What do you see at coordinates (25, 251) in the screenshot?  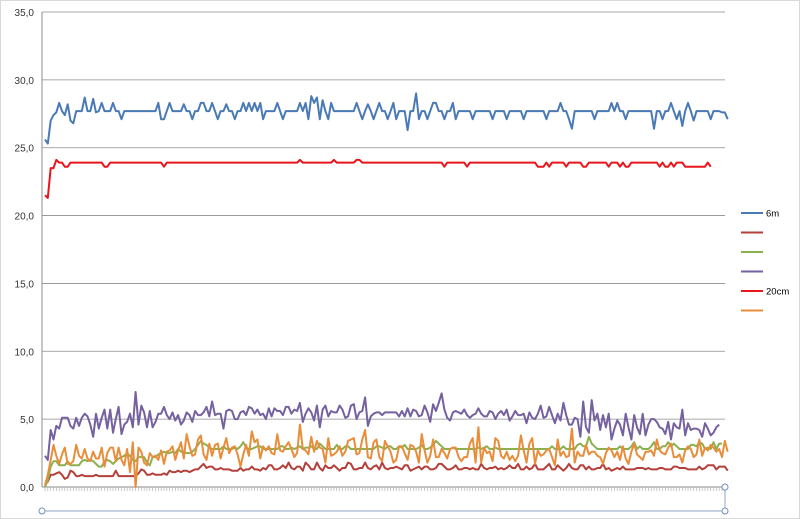 I see `y-axis-tick-labels: 0,0 5,0 10,0 15,0 20,0 25,0 30,0 35,0` at bounding box center [25, 251].